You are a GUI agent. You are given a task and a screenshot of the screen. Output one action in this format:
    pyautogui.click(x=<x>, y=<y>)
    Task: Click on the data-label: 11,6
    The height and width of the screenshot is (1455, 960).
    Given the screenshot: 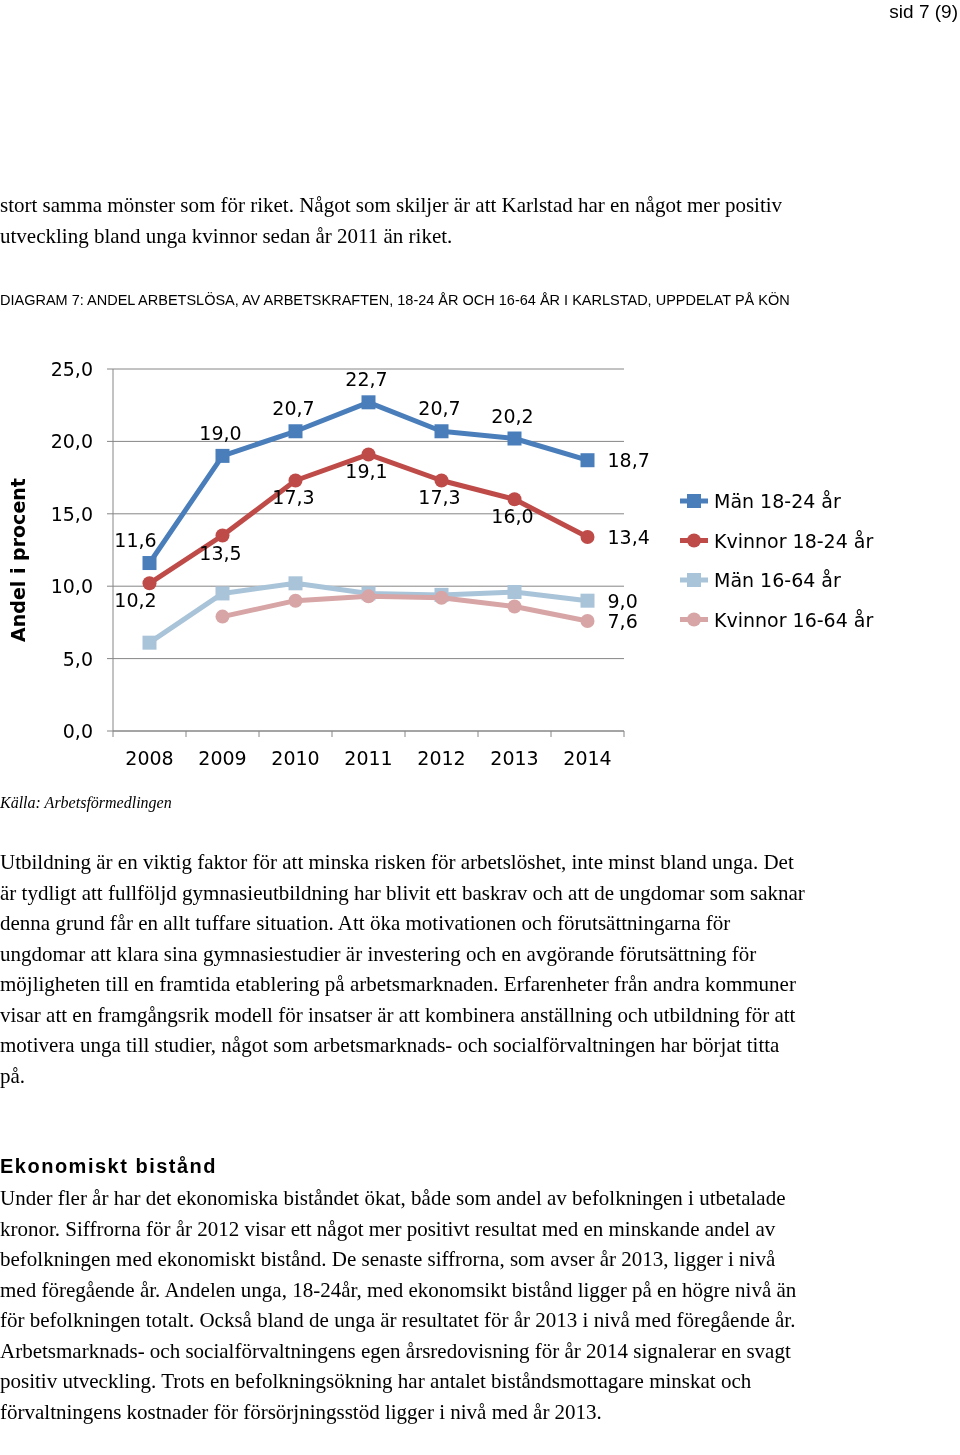 What is the action you would take?
    pyautogui.click(x=135, y=540)
    